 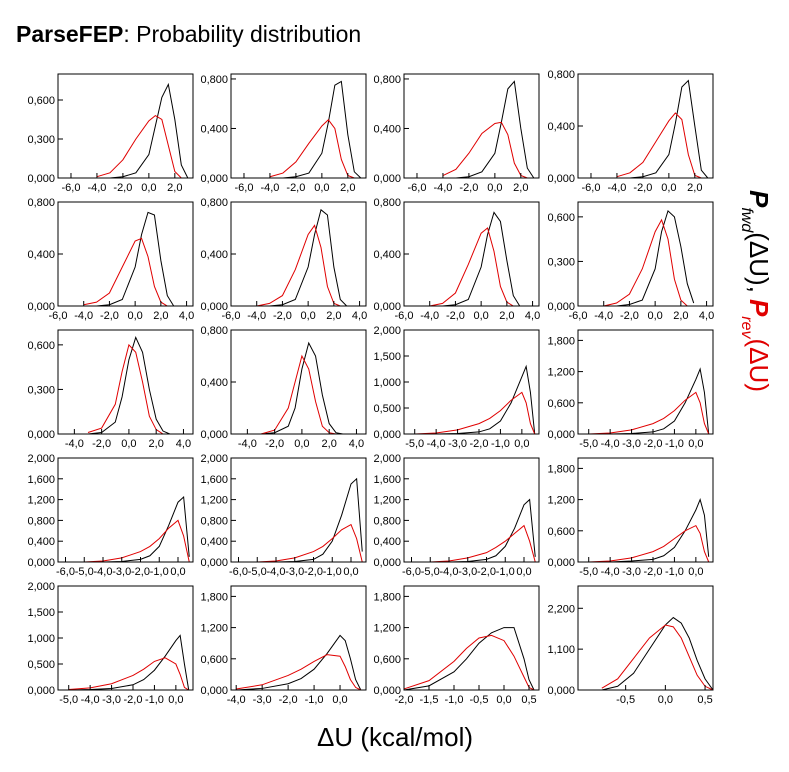 I want to click on x-tick-label: 0,5, so click(x=704, y=700).